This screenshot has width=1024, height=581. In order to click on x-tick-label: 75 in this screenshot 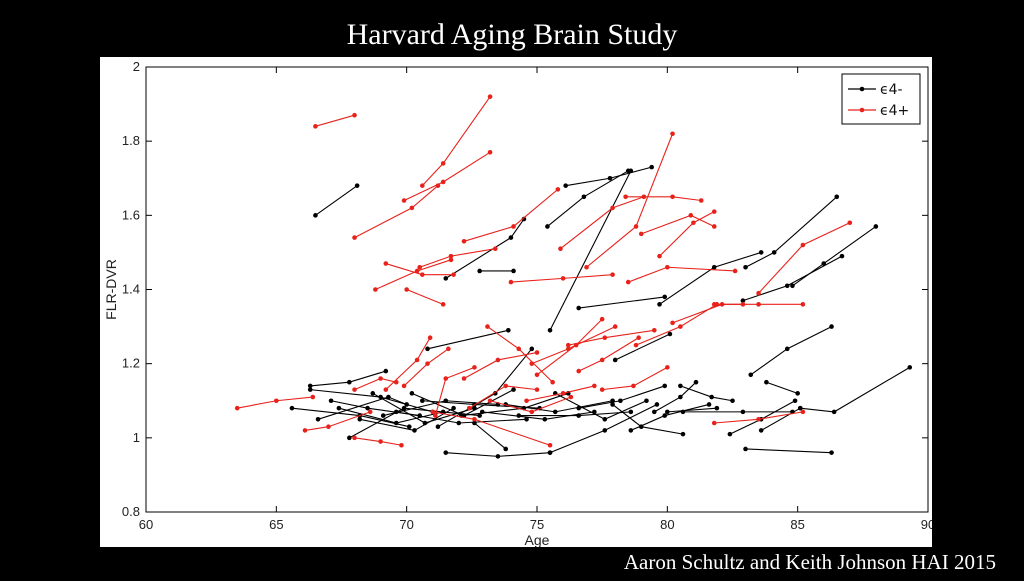, I will do `click(537, 524)`.